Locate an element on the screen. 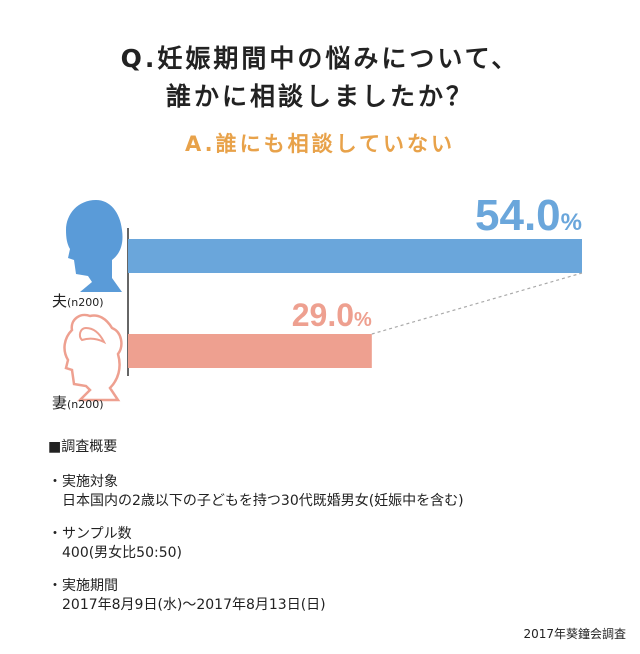 The height and width of the screenshot is (654, 640). survey-item-label: ・実施期間 is located at coordinates (83, 586).